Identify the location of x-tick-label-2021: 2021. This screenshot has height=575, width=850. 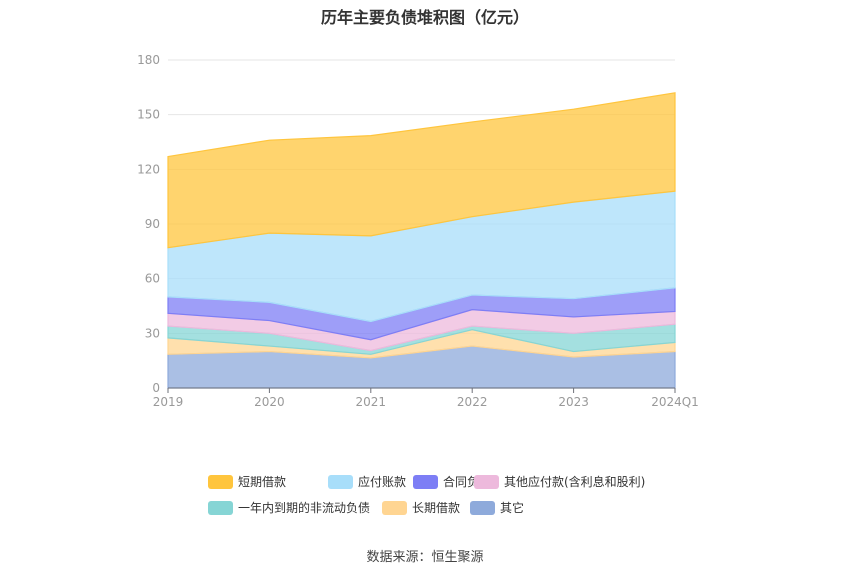
(371, 402).